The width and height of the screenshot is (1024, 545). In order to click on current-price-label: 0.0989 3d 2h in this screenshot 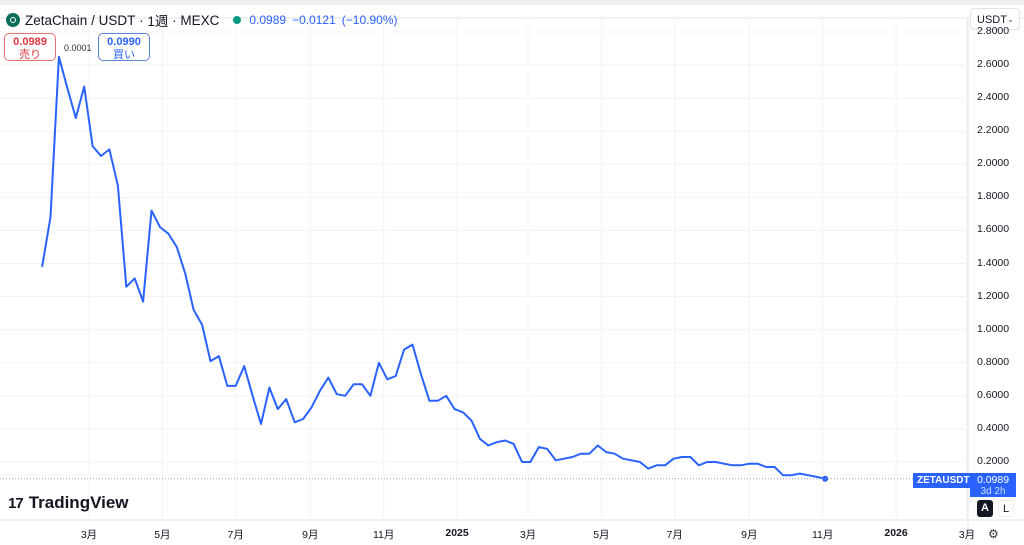, I will do `click(993, 485)`.